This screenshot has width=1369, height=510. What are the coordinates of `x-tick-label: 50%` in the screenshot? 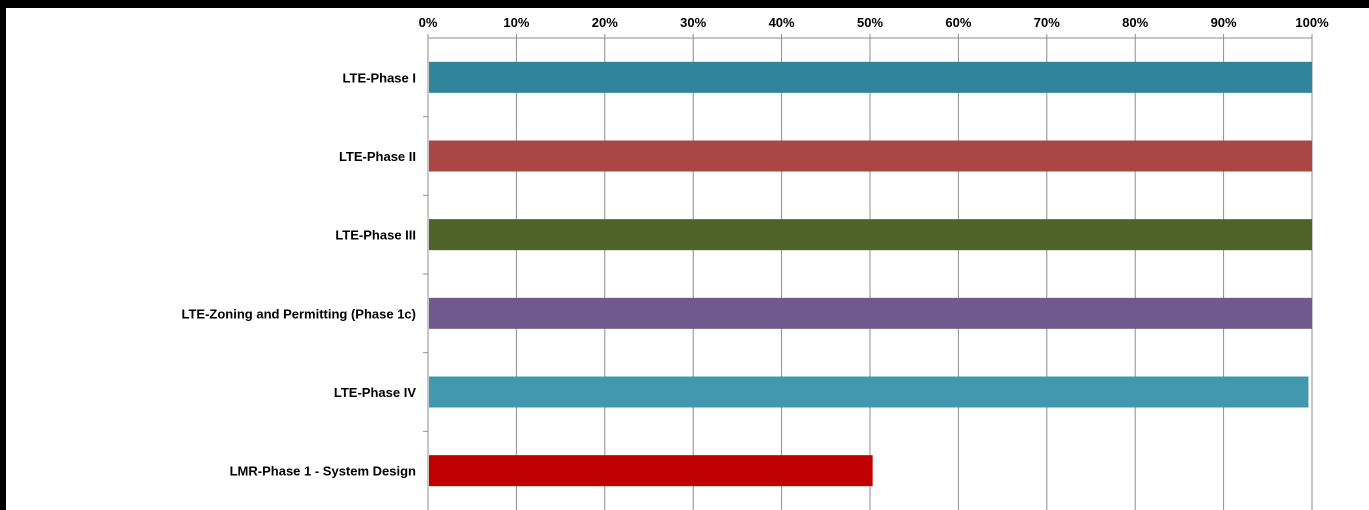 It's located at (870, 22).